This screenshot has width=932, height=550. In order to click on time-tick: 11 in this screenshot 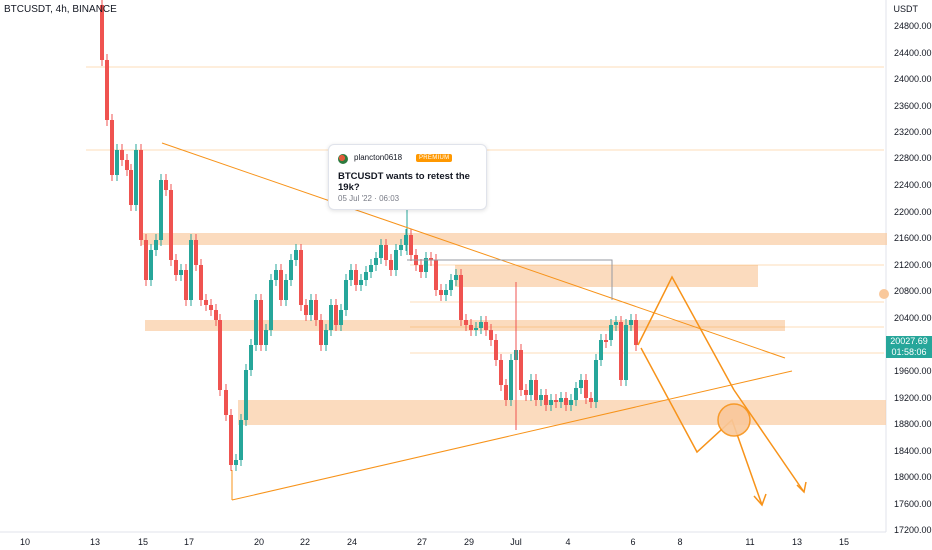, I will do `click(750, 542)`.